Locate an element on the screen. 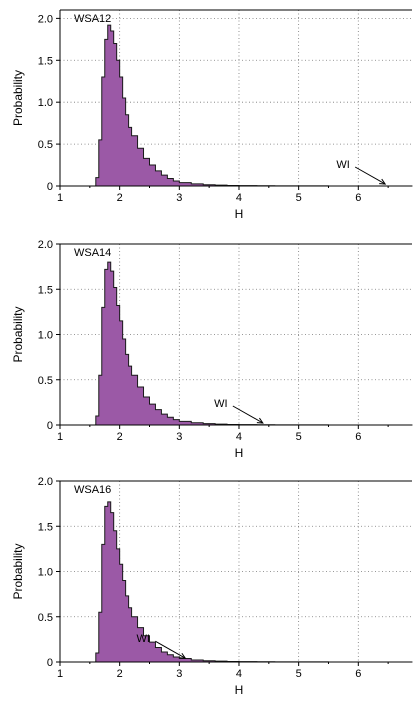 The width and height of the screenshot is (417, 702). panel-label: WSA16 is located at coordinates (92, 490).